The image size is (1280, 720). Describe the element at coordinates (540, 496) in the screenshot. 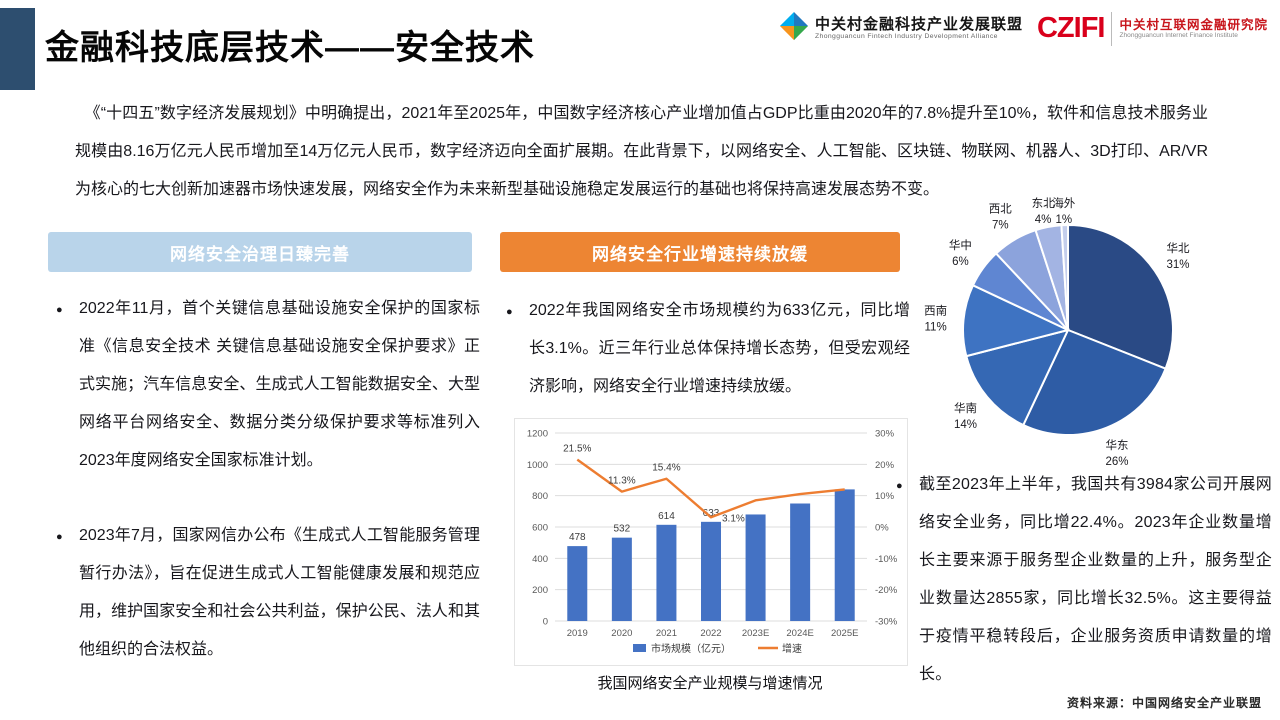

I see `svg-text: 800` at that location.